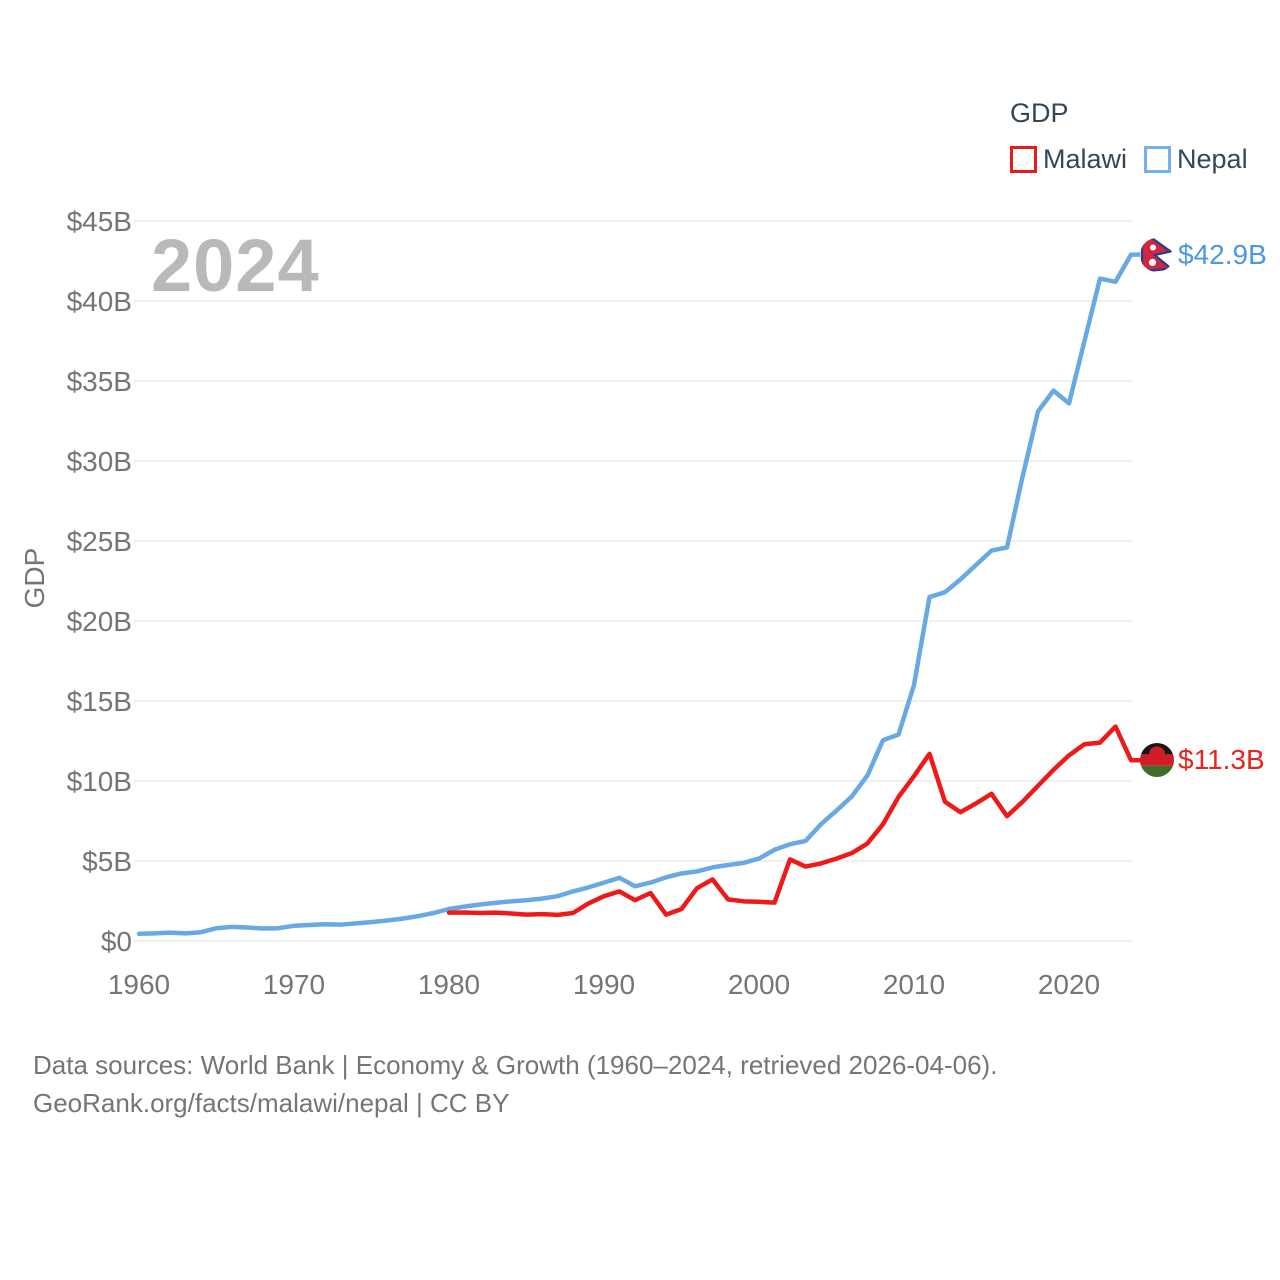  I want to click on x-axis-tick-label: 2020, so click(1069, 984).